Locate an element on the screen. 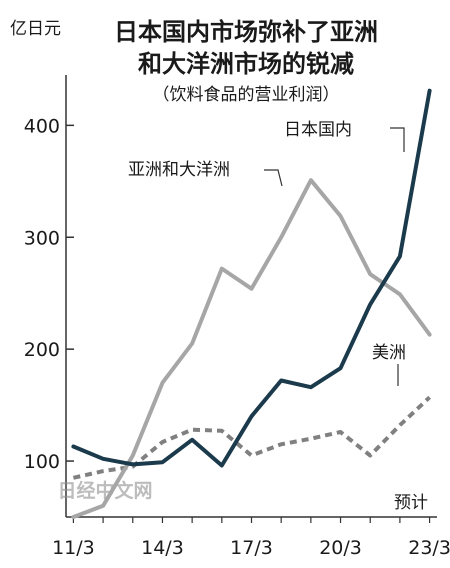 Image resolution: width=450 pixels, height=568 pixels. chart-title-line-1: 日本国内市场弥补了亚洲 is located at coordinates (246, 32).